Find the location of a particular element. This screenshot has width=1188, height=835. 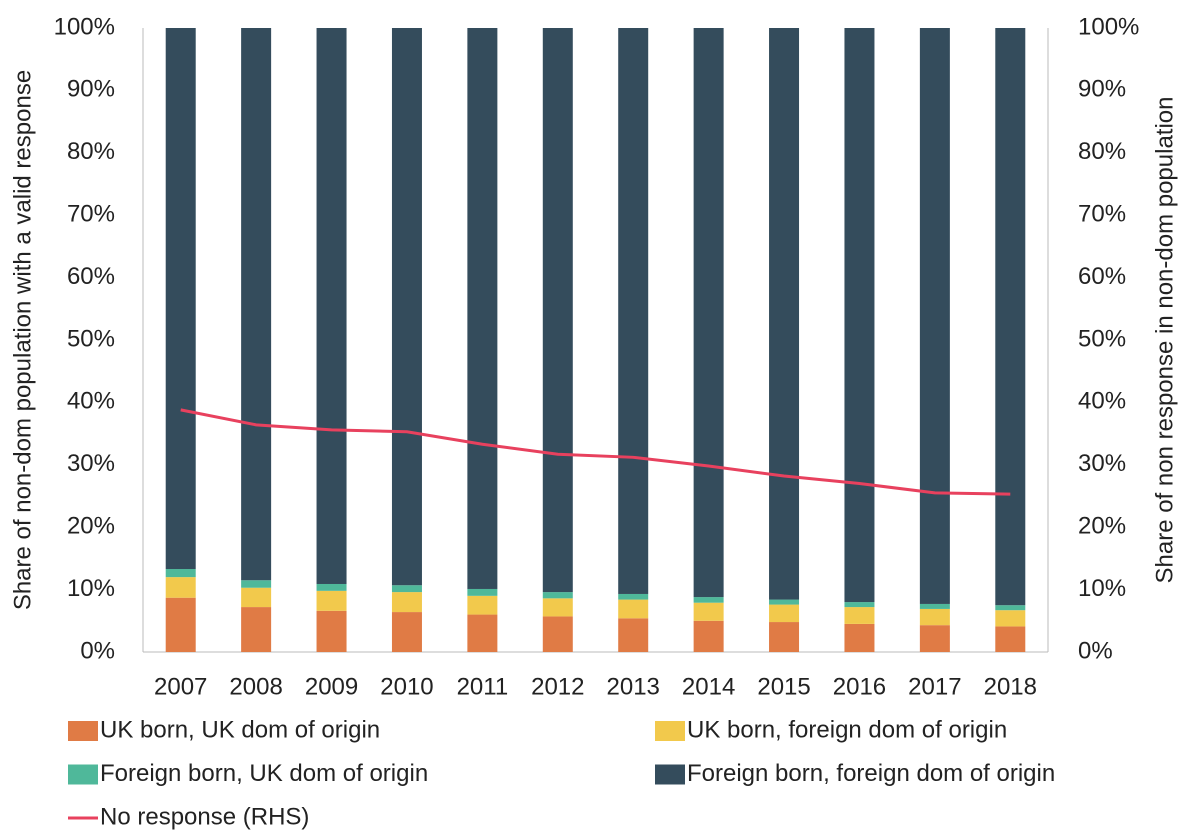

legend-label: UK born, UK dom of origin is located at coordinates (240, 729).